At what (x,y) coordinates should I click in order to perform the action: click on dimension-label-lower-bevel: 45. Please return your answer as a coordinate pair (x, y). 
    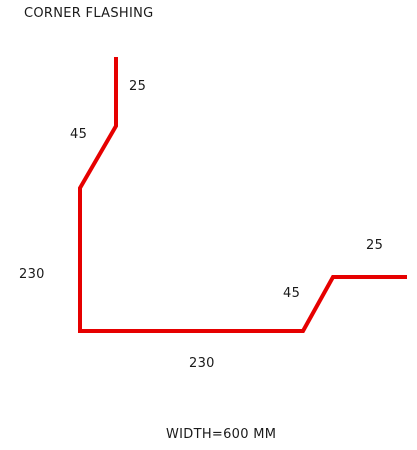
    Looking at the image, I should click on (292, 293).